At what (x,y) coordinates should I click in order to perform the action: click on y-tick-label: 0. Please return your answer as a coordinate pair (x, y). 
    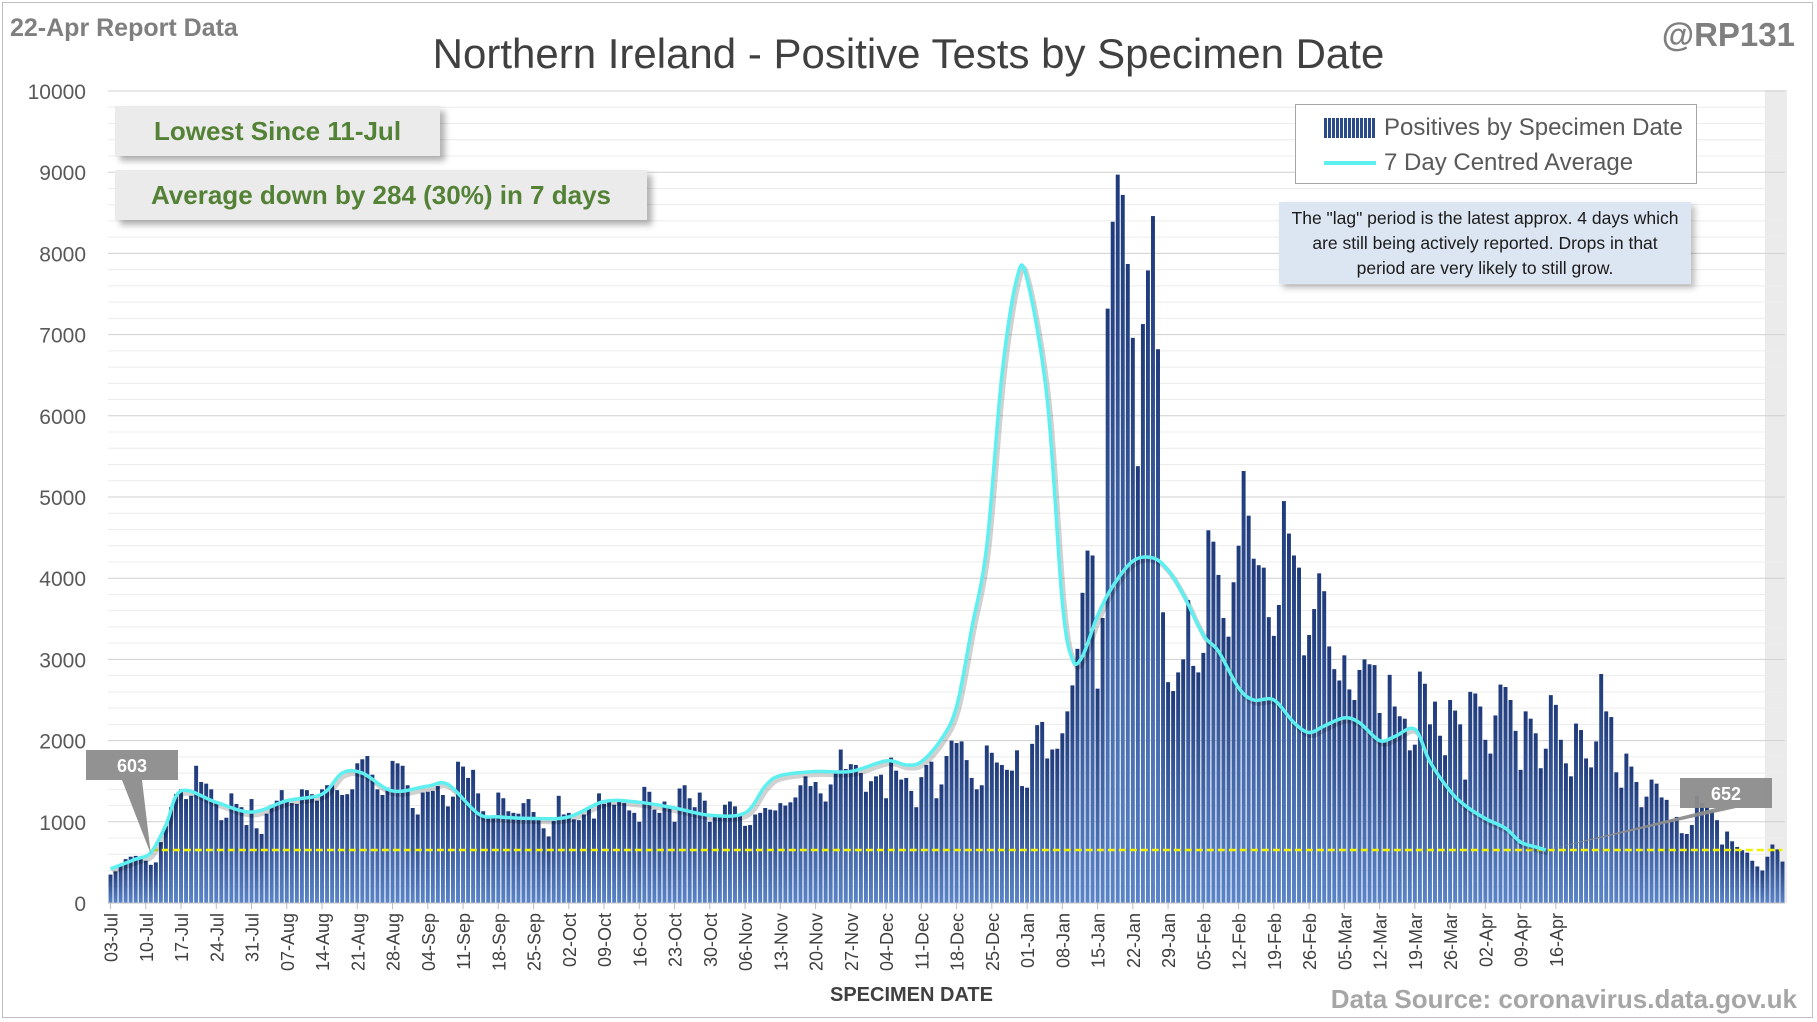
    Looking at the image, I should click on (80, 904).